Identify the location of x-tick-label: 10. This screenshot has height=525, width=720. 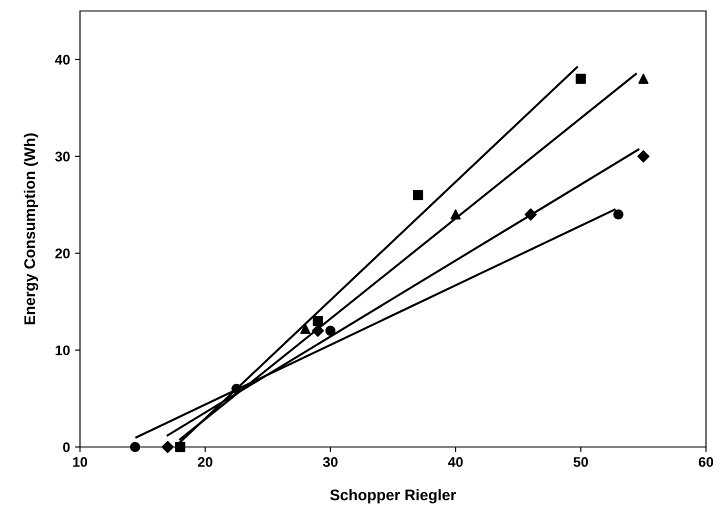
(80, 462).